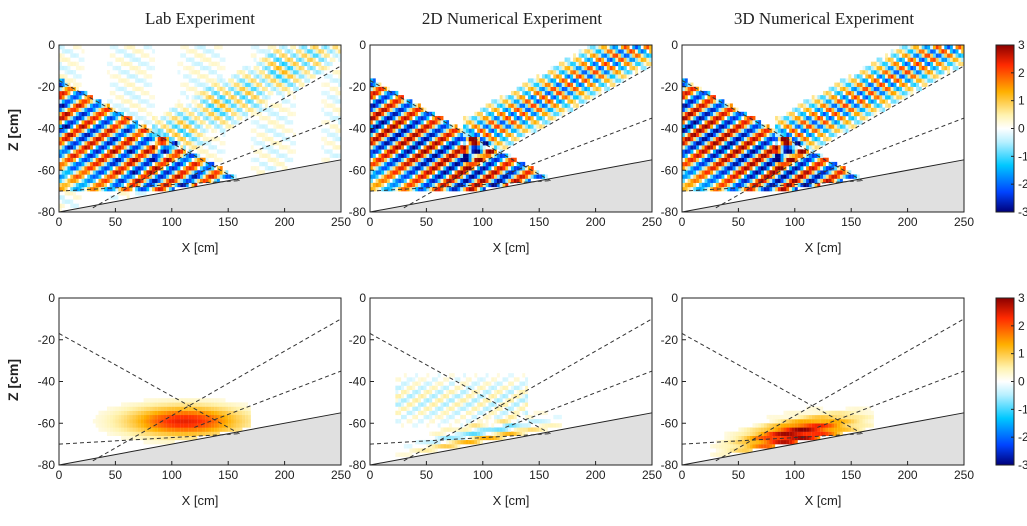 This screenshot has height=526, width=1027. I want to click on x-axis-label-1: X [cm], so click(511, 247).